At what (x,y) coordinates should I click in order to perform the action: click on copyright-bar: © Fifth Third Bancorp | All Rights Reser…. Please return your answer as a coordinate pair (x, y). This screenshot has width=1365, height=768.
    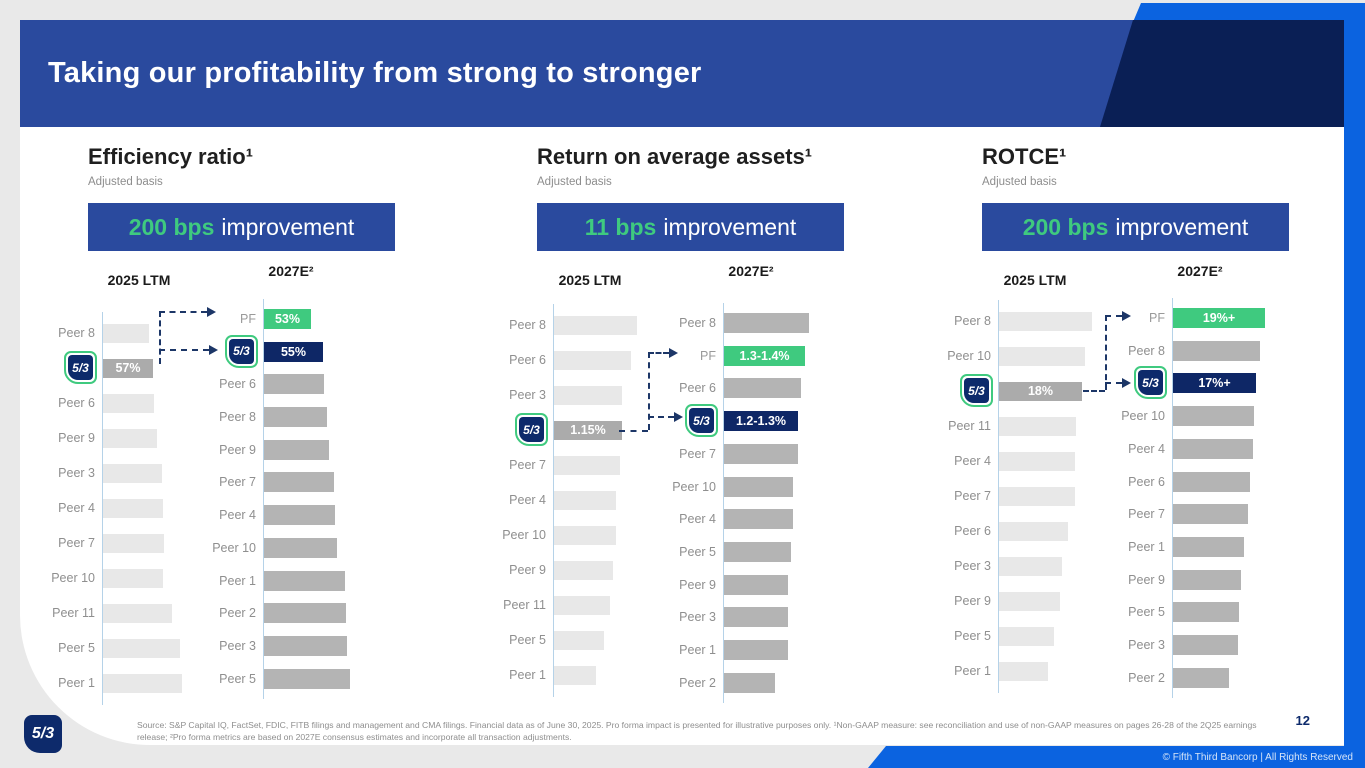
    Looking at the image, I should click on (1116, 757).